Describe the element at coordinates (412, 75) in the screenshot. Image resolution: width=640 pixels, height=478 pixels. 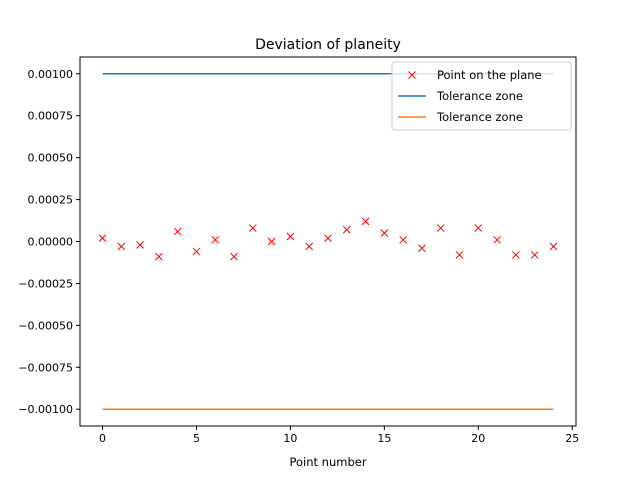
I see `legend-swatch` at that location.